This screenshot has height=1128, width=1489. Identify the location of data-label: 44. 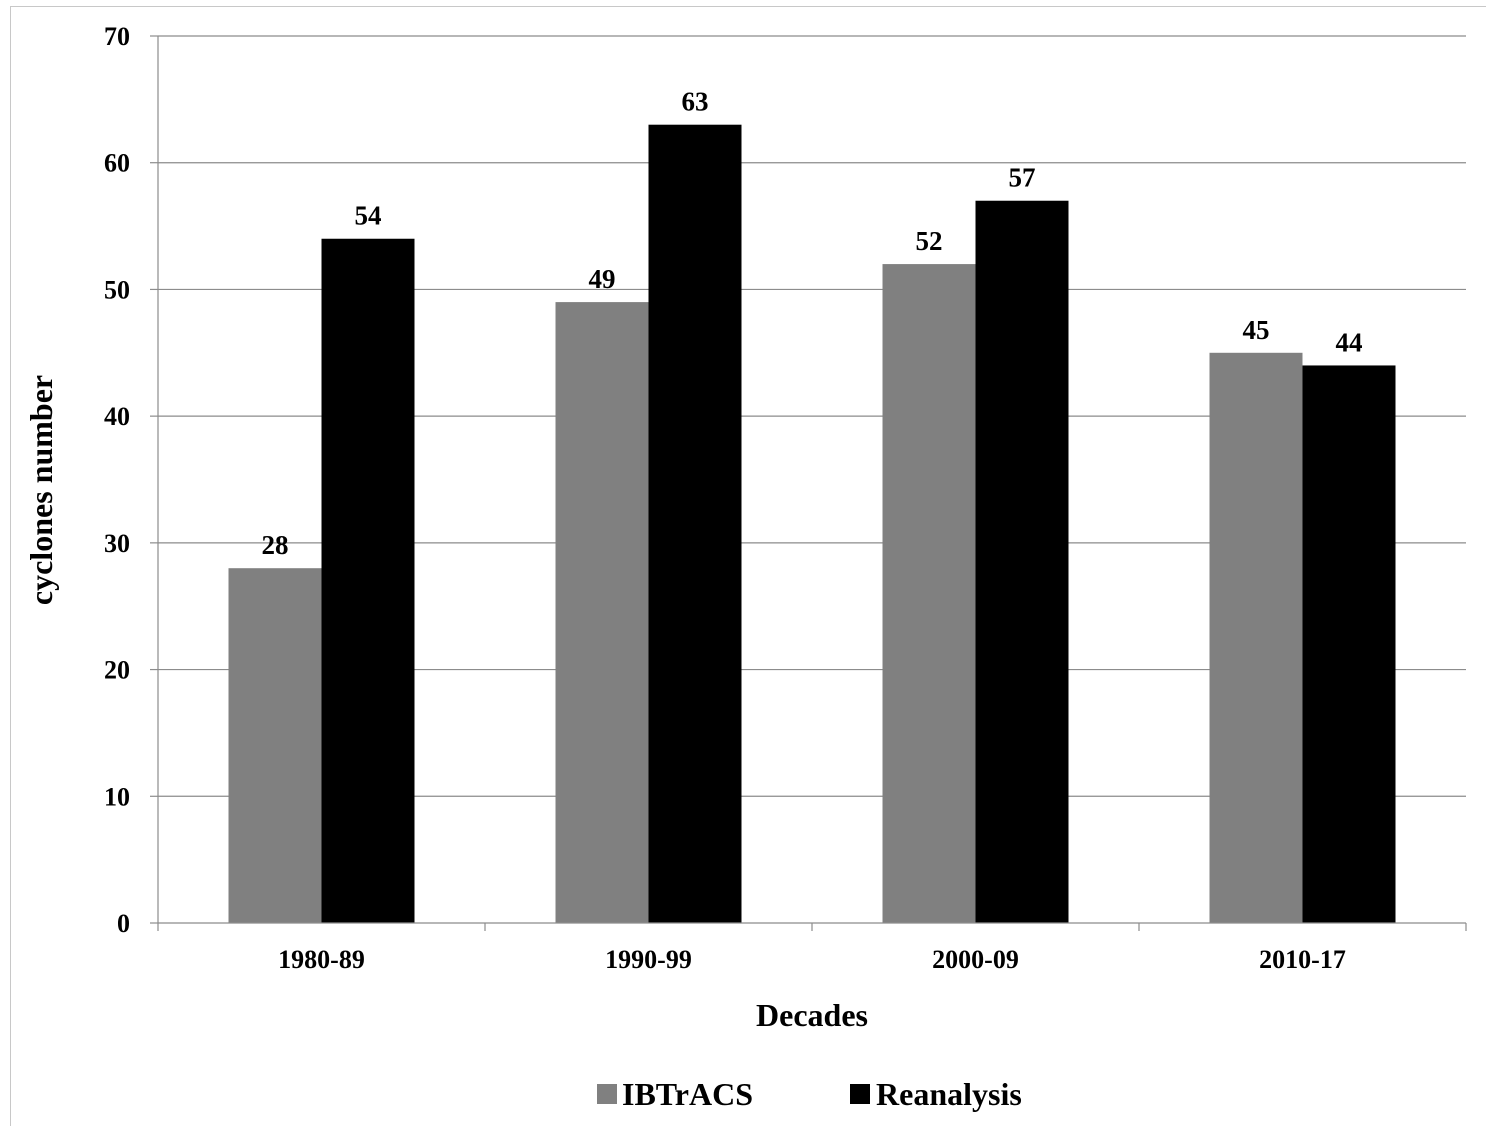
(1349, 342).